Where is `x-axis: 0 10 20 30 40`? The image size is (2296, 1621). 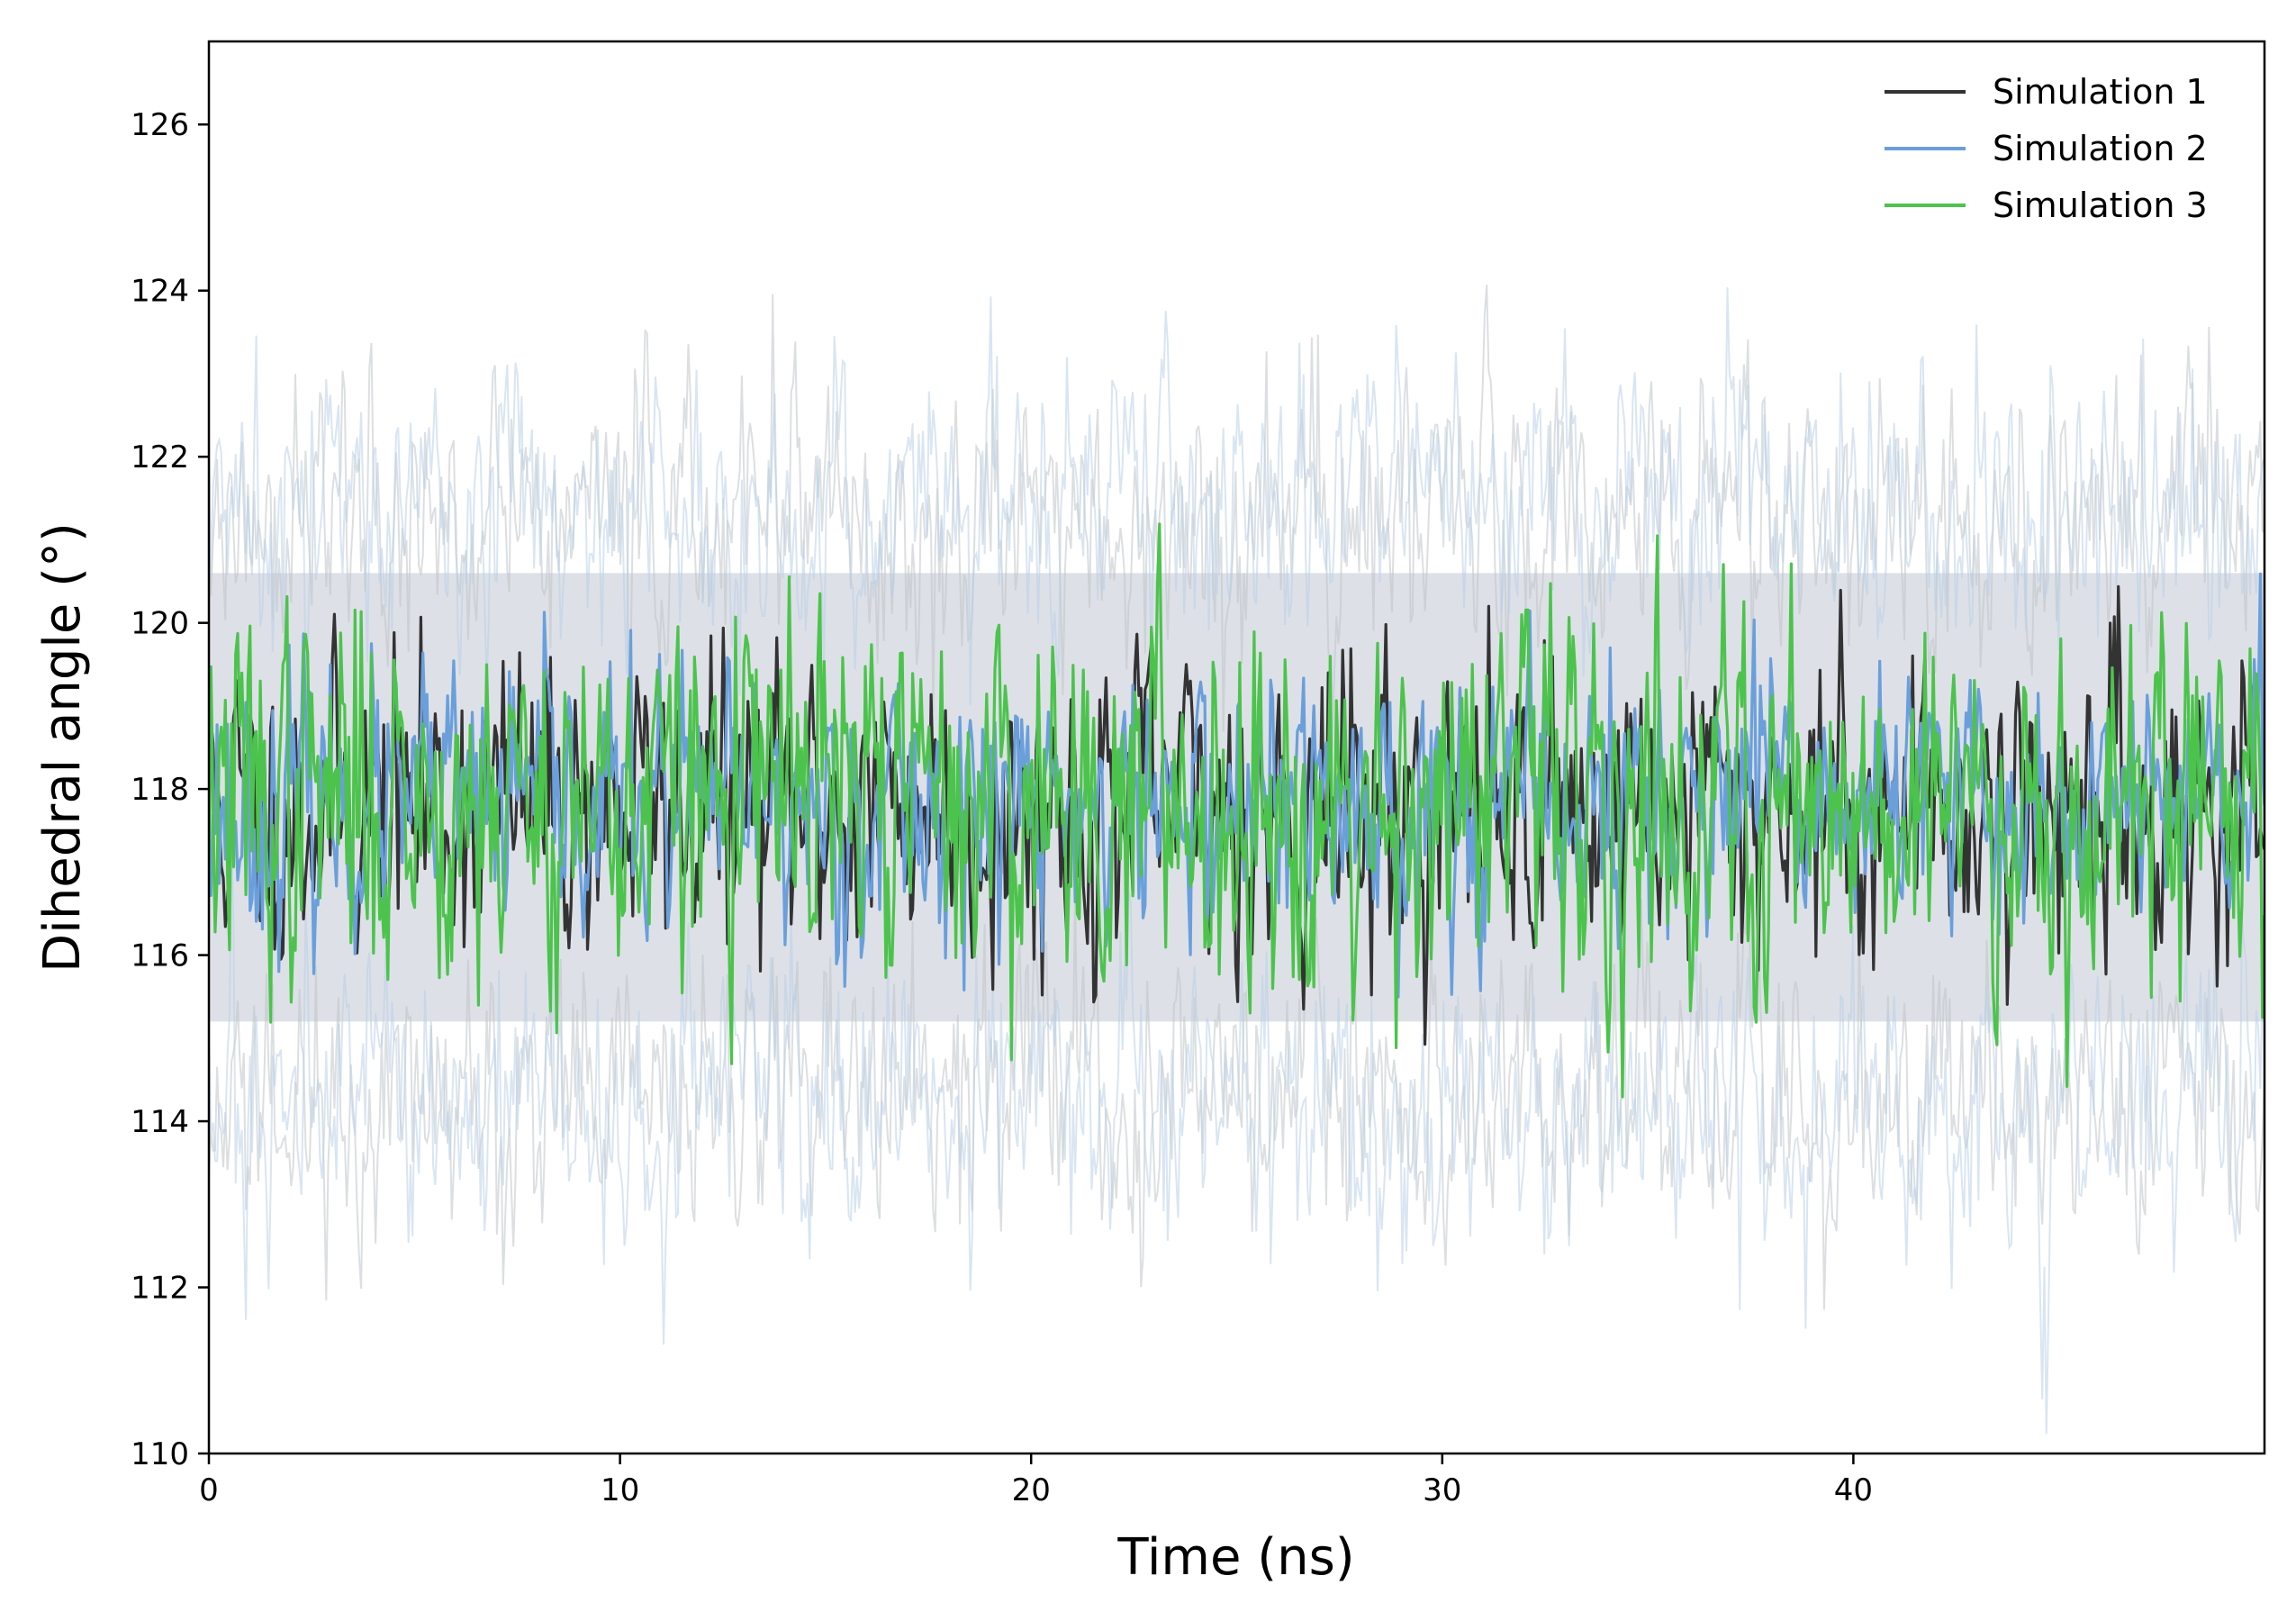 x-axis: 0 10 20 30 40 is located at coordinates (1036, 1481).